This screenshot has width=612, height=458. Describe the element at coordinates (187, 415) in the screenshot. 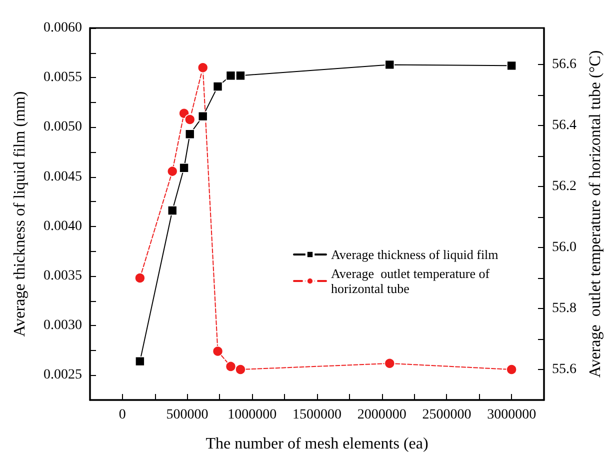

I see `x-tick-label: 500000` at that location.